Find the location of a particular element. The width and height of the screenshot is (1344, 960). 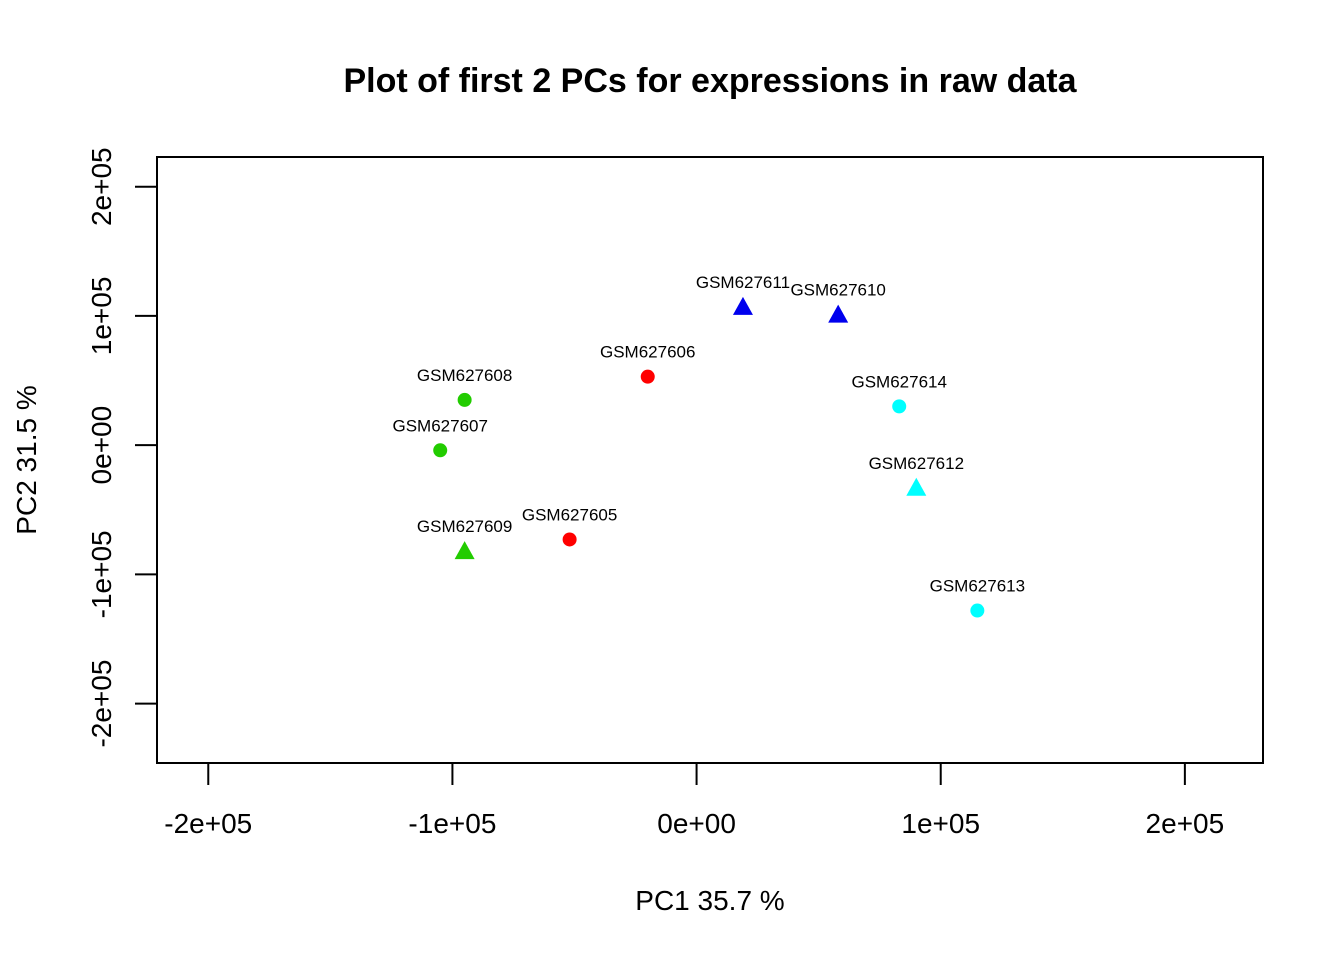

point-label: GSM627607 is located at coordinates (439, 425).